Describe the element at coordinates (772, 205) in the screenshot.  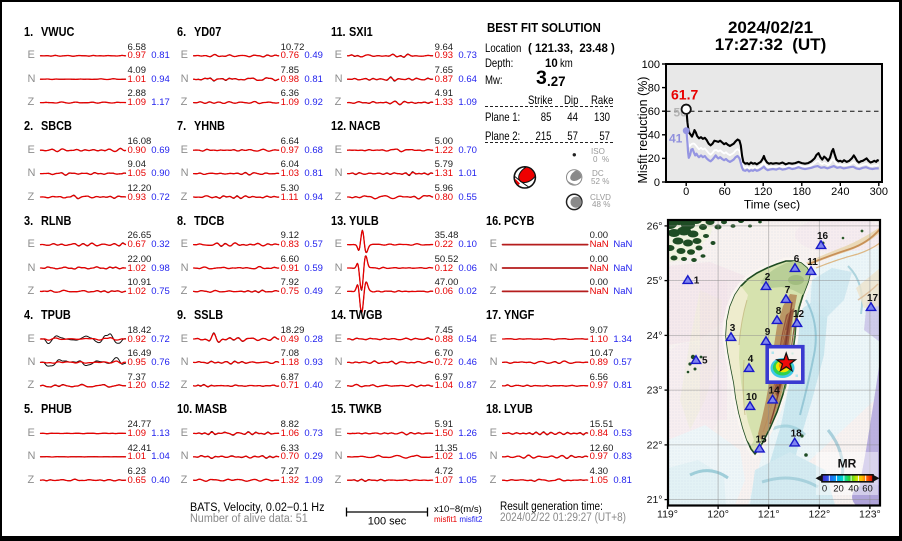
I see `svg-text: Time (sec)` at that location.